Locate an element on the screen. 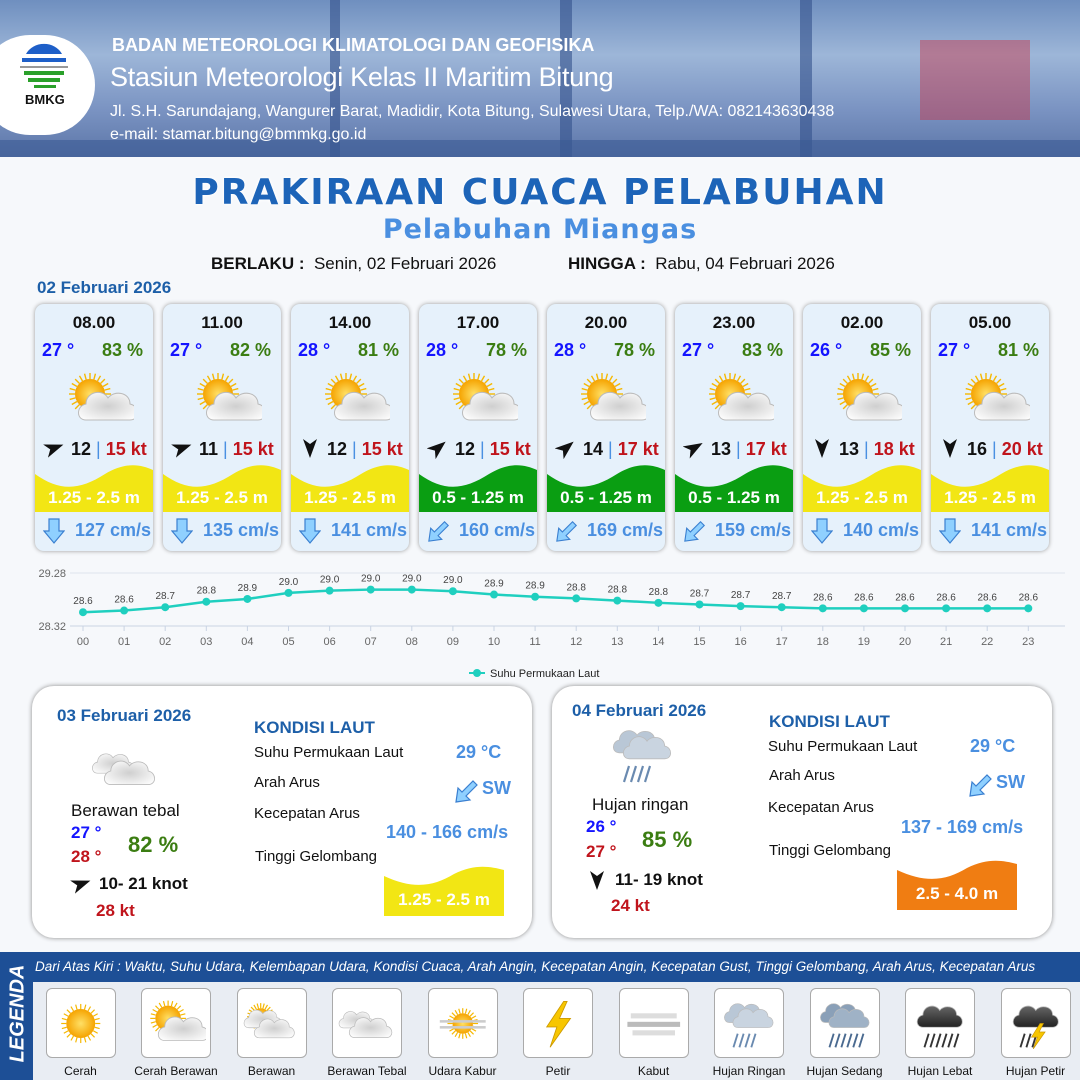 Image resolution: width=1080 pixels, height=1080 pixels. current-arrow-down-icon is located at coordinates (822, 531).